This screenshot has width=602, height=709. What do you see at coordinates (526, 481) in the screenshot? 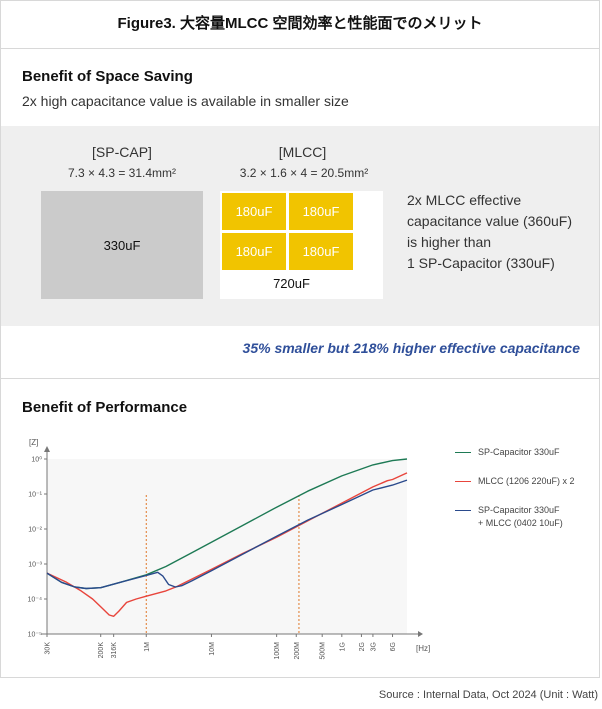
I see `legend-label-mlcc: MLCC (1206 220uF) x 2` at bounding box center [526, 481].